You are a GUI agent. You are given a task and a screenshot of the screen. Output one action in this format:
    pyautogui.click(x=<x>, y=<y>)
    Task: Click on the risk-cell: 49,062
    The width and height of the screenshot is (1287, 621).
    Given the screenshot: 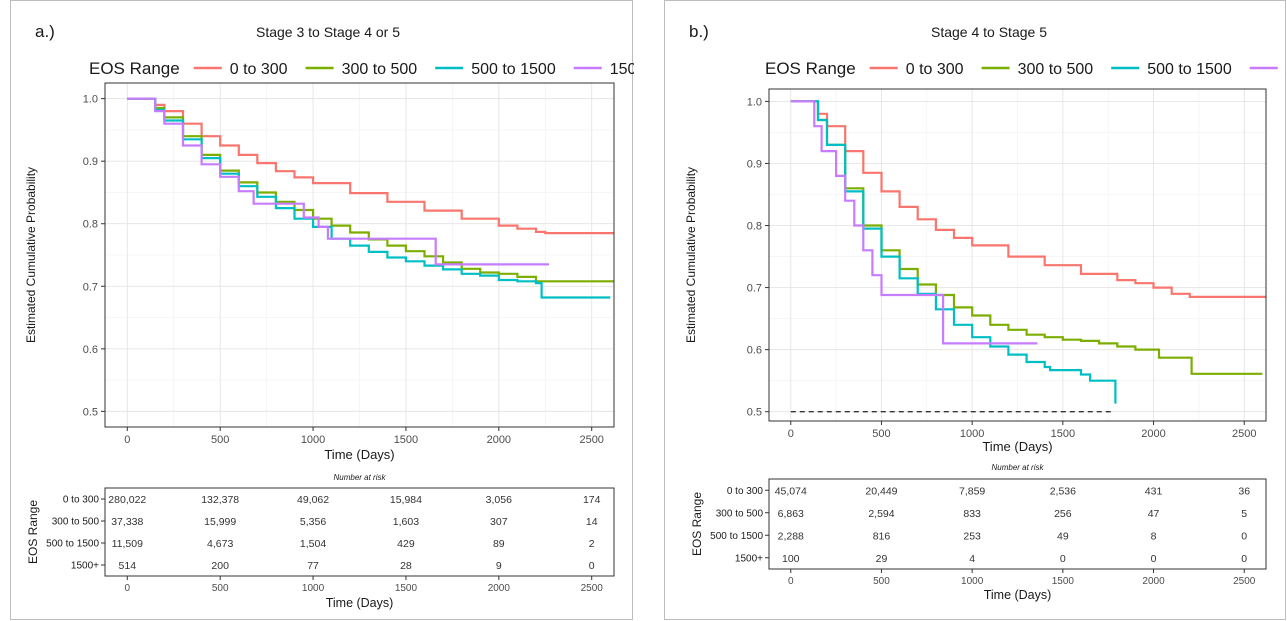 What is the action you would take?
    pyautogui.click(x=313, y=500)
    